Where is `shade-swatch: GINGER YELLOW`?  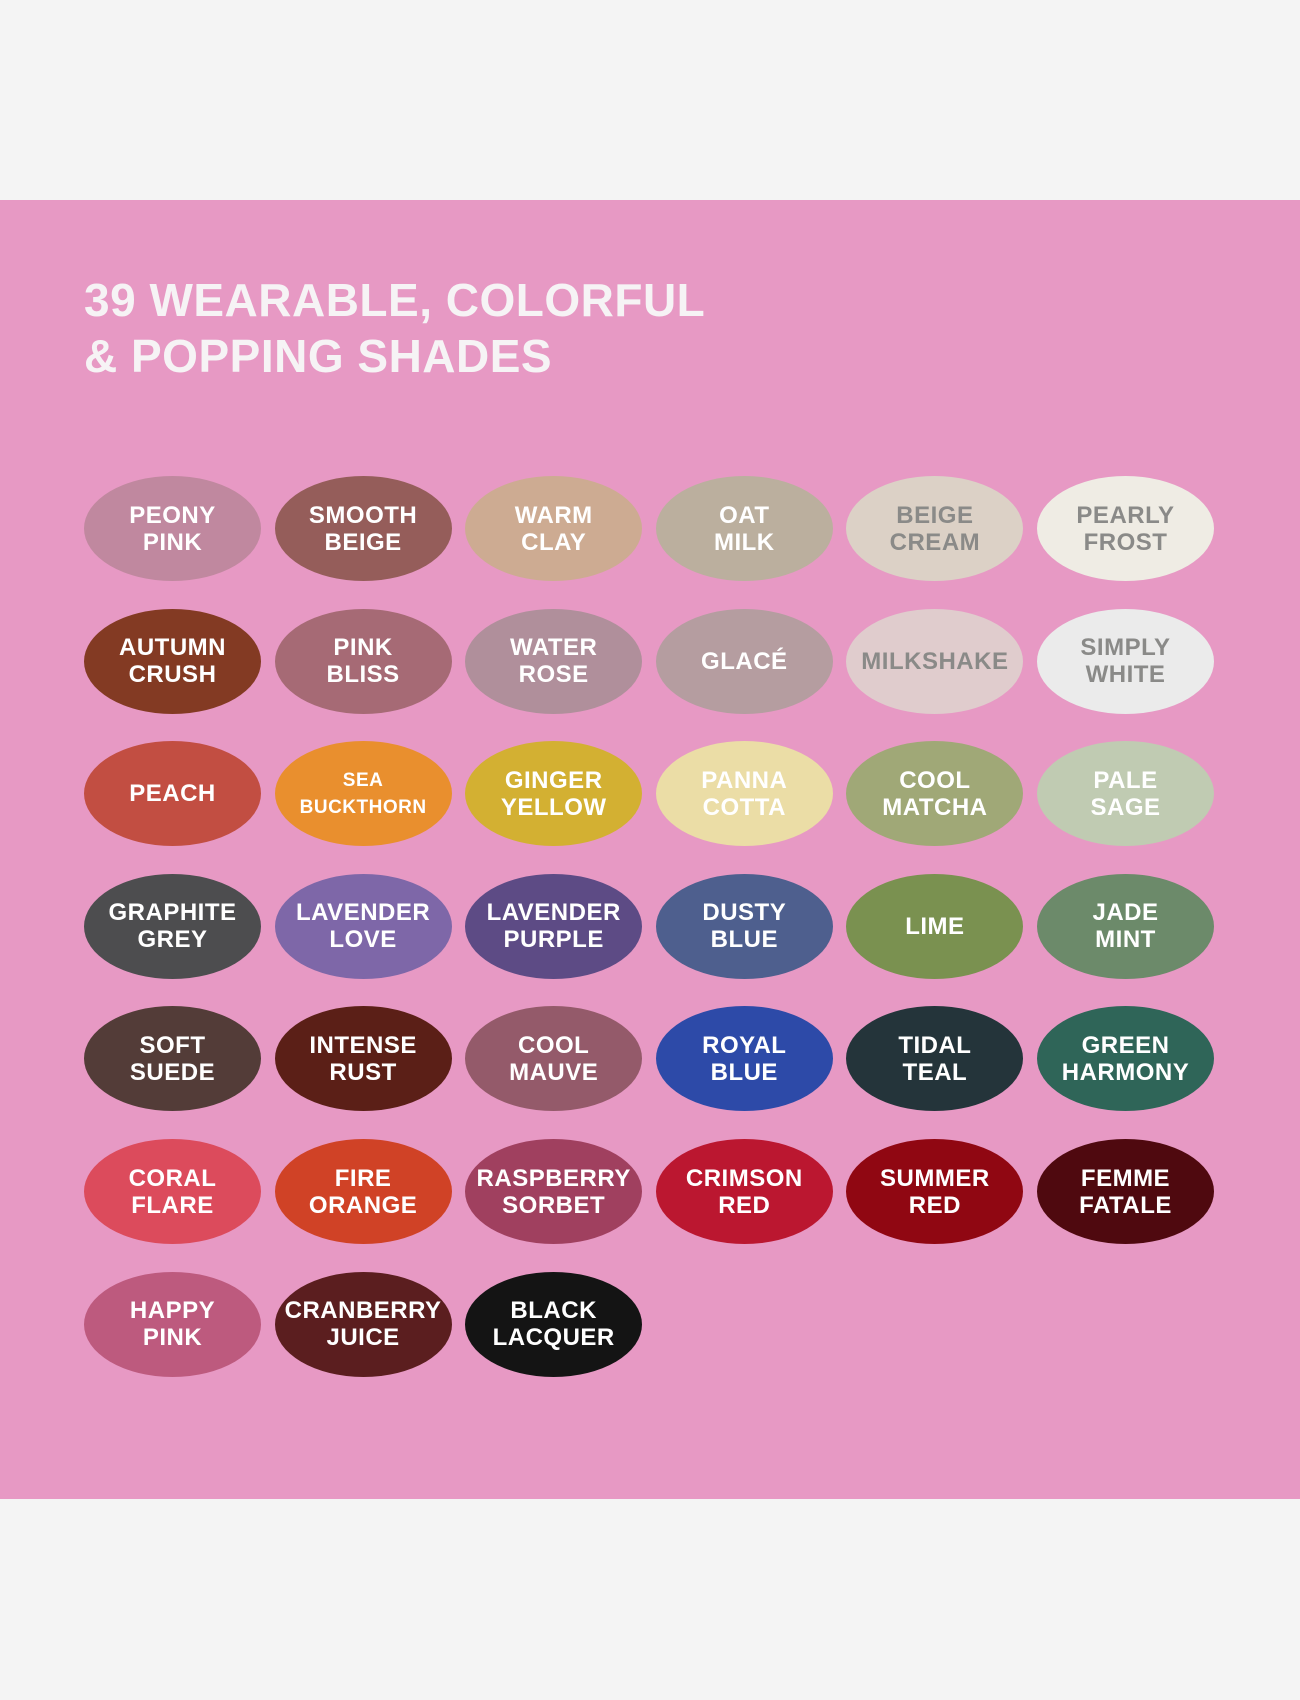 shade-swatch: GINGER YELLOW is located at coordinates (554, 794).